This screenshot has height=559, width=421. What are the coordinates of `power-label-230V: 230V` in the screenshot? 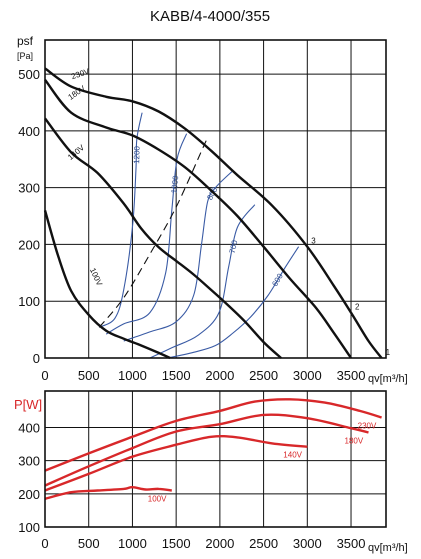 It's located at (367, 426).